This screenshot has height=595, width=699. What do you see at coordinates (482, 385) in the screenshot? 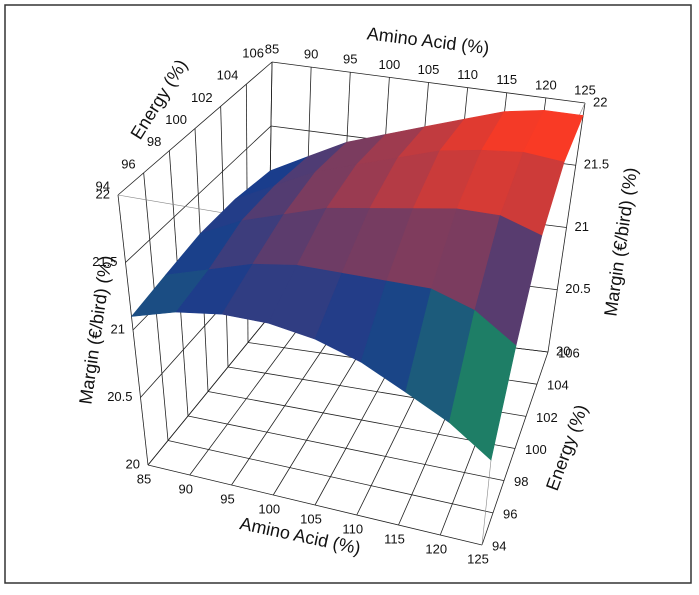
I see `surface-patch` at bounding box center [482, 385].